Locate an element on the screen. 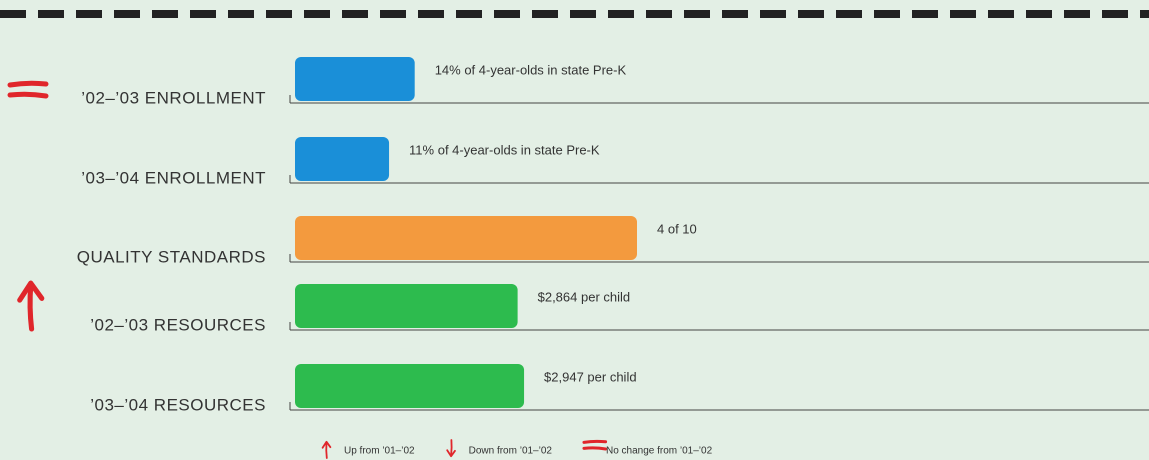  down-icon is located at coordinates (451, 448).